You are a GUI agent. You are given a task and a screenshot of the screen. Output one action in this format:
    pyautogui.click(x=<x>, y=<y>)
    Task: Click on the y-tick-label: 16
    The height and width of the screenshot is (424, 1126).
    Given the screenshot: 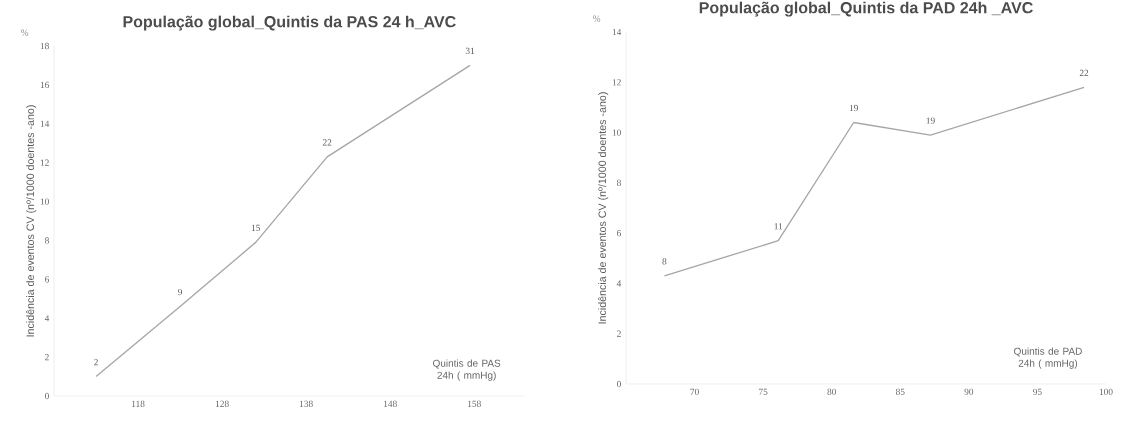 What is the action you would take?
    pyautogui.click(x=45, y=85)
    